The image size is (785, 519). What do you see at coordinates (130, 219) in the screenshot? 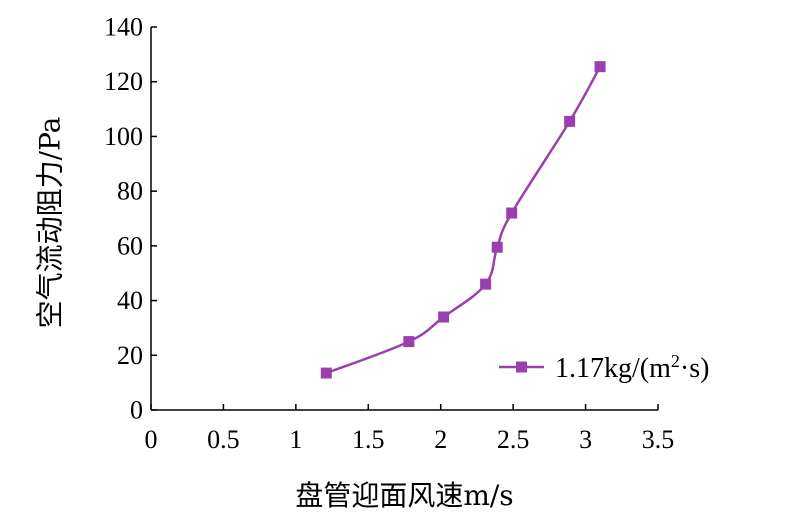
I see `y-ticks: 0 20 40 60 80 100 120 140` at bounding box center [130, 219].